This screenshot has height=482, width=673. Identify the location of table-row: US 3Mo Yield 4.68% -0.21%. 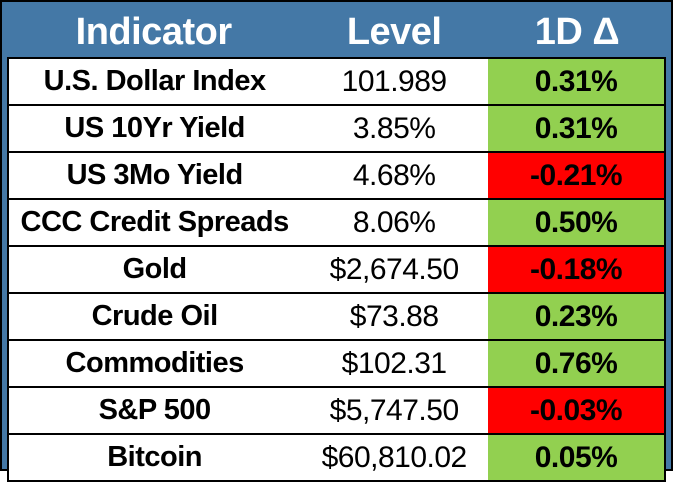
(336, 176).